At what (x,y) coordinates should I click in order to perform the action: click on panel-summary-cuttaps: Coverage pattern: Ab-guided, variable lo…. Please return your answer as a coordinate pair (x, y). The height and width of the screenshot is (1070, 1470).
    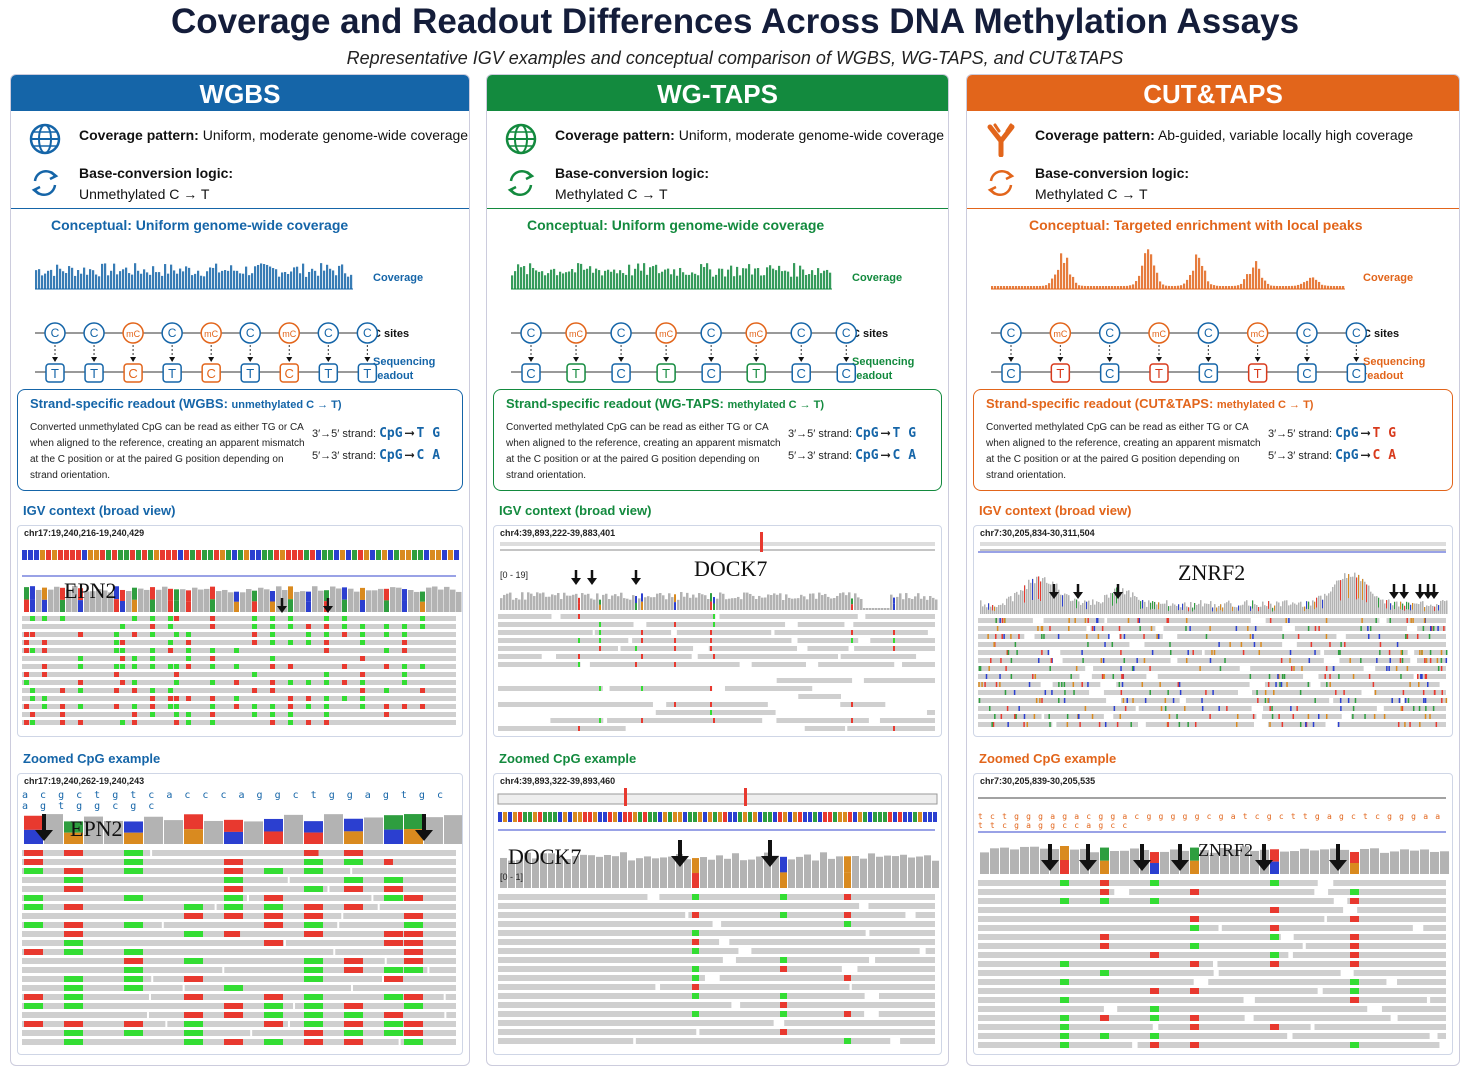
    Looking at the image, I should click on (1213, 160).